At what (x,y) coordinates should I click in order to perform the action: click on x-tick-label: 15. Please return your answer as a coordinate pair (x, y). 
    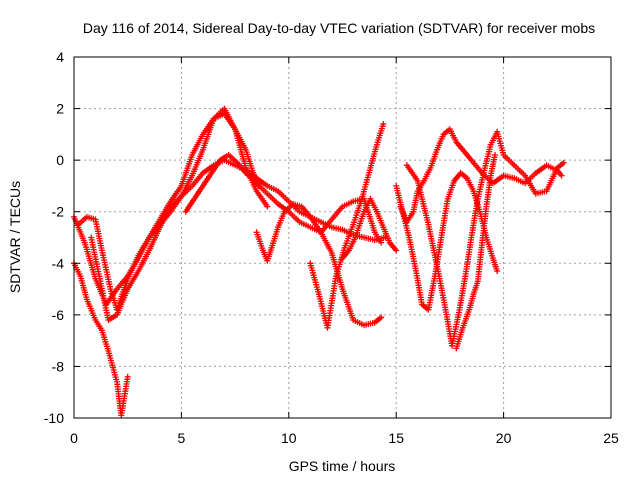
    Looking at the image, I should click on (396, 438).